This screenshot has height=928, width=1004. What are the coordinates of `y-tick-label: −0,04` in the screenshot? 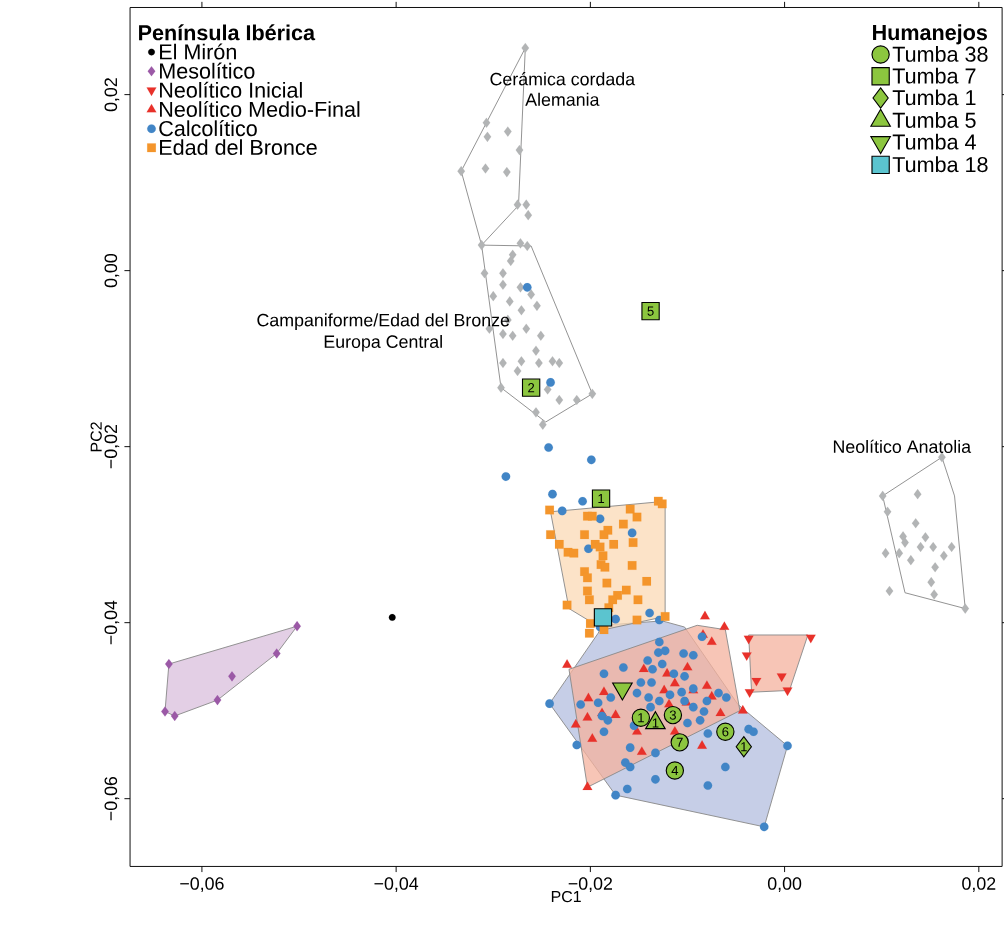 It's located at (112, 622).